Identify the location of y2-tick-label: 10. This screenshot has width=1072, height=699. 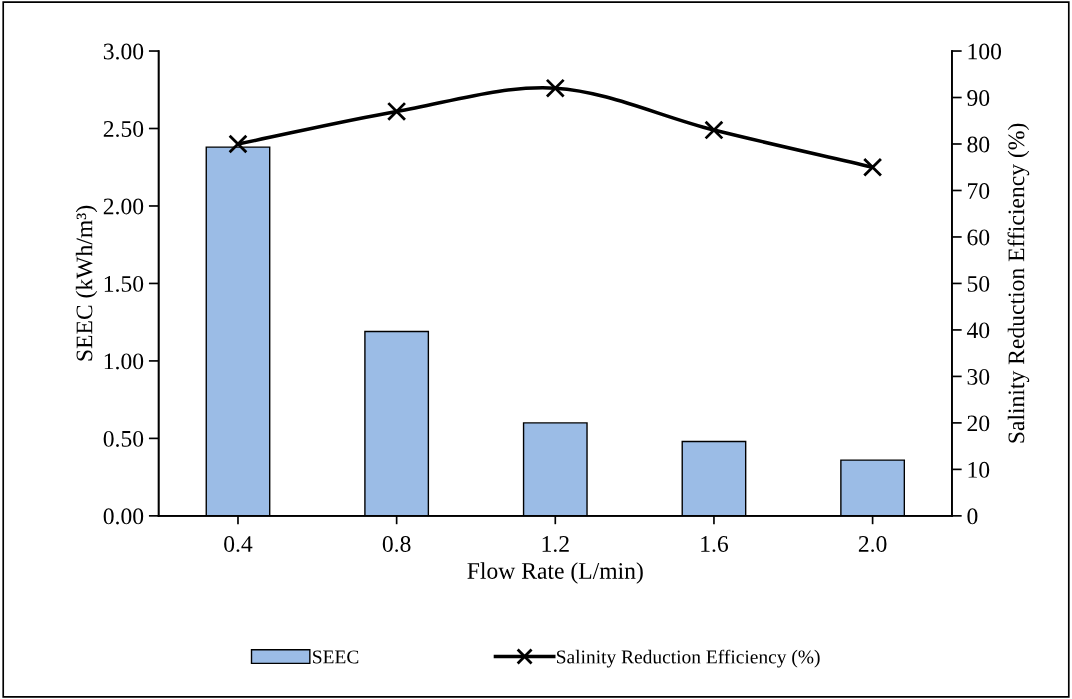
(979, 469).